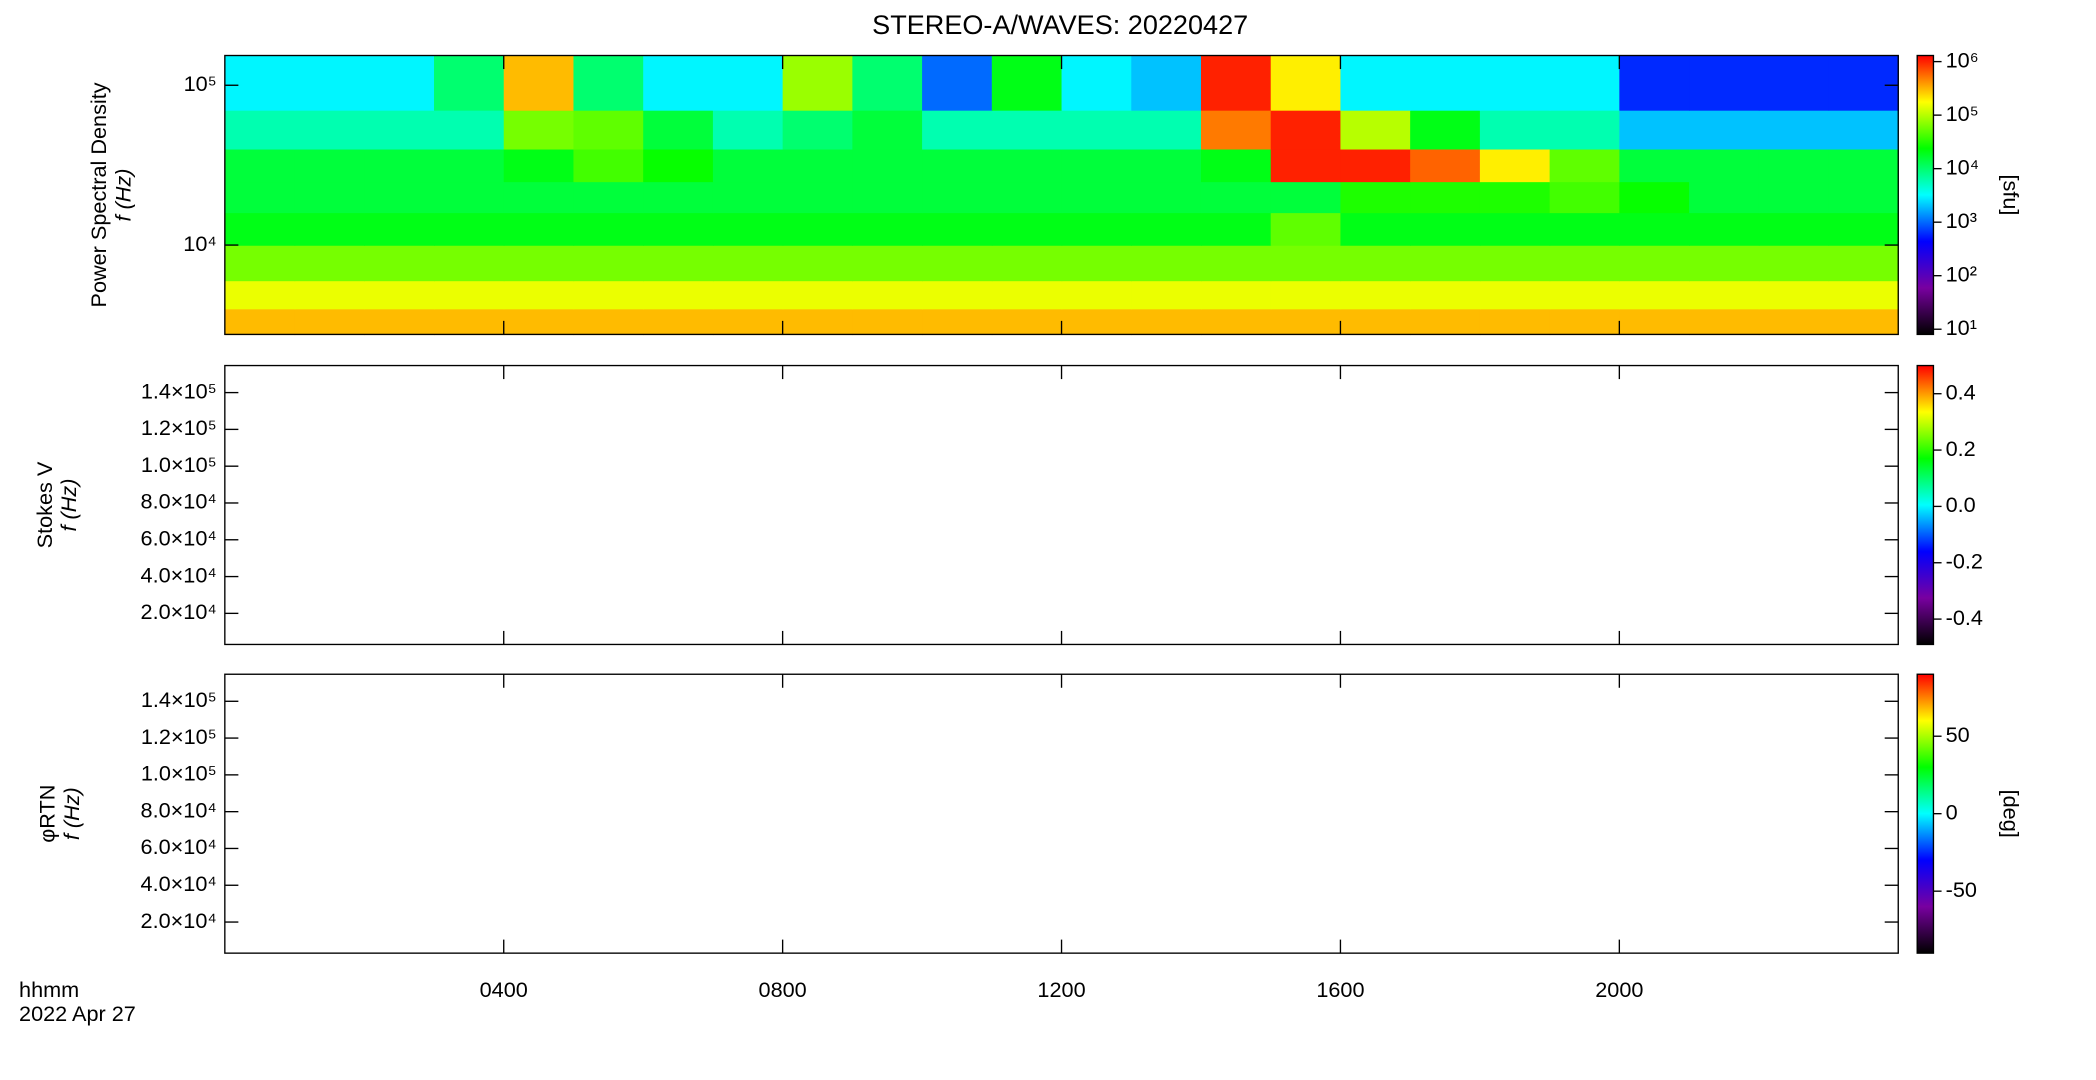 This screenshot has width=2096, height=1080. Describe the element at coordinates (68, 505) in the screenshot. I see `y-axis-label: f (Hz)` at that location.